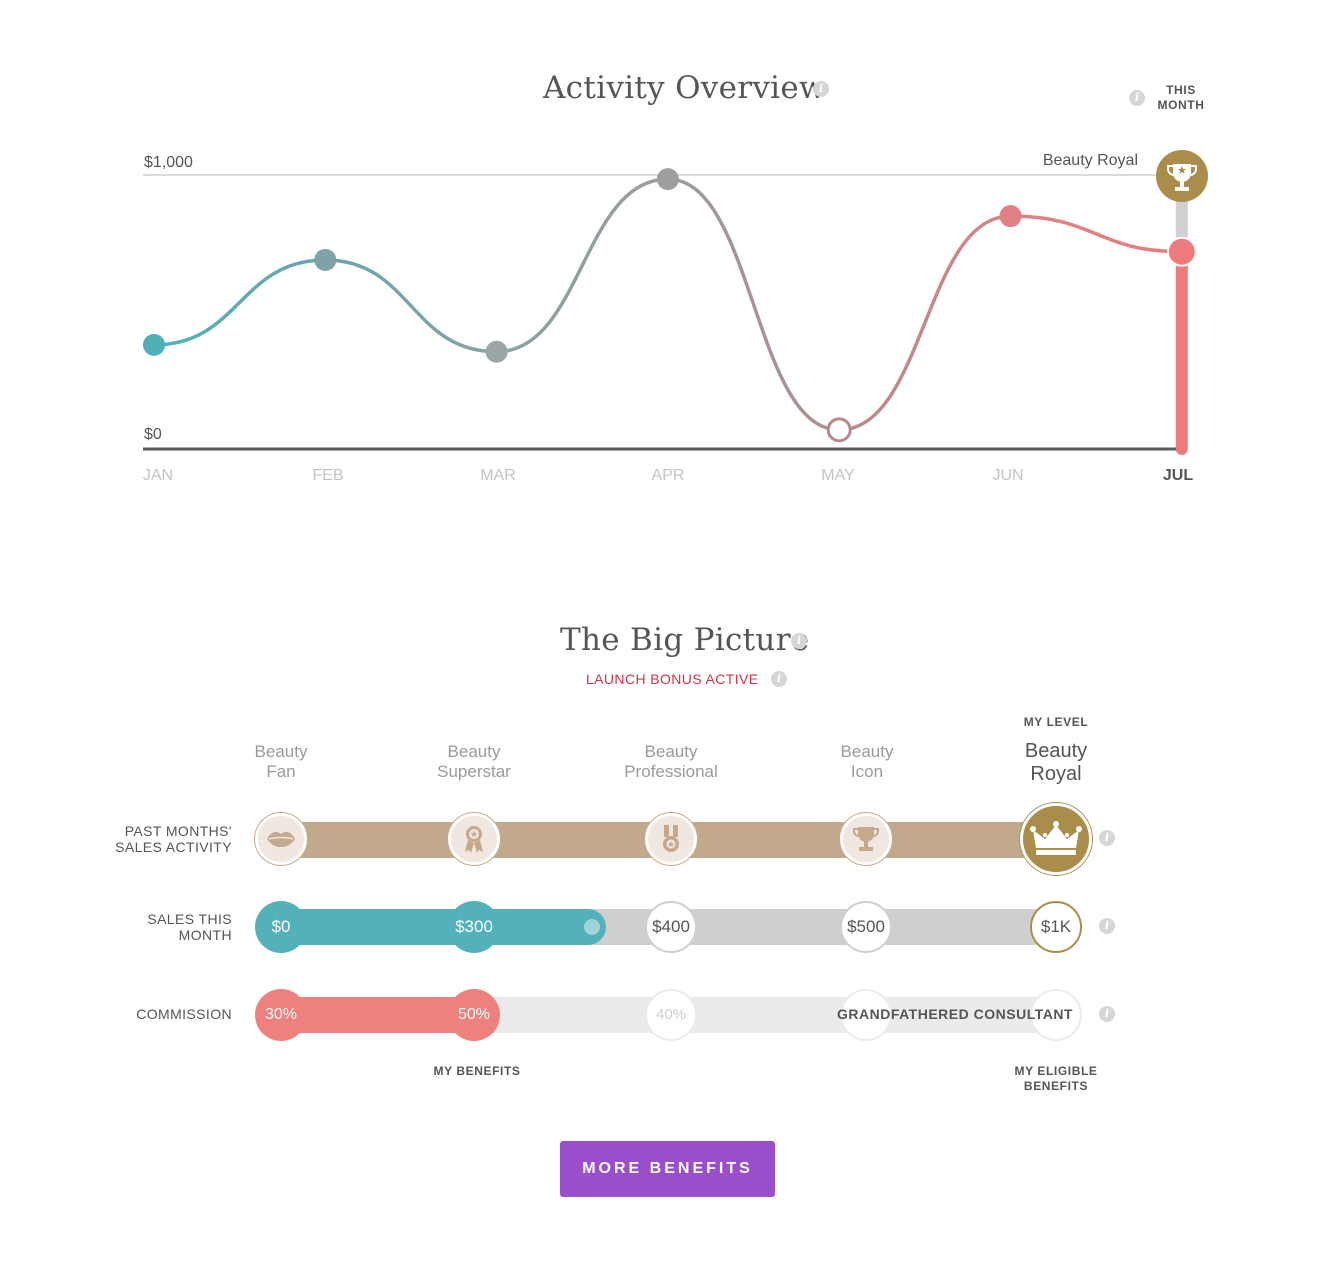 The width and height of the screenshot is (1336, 1266). I want to click on level-name-beauty-superstar: Beauty Superstar, so click(474, 761).